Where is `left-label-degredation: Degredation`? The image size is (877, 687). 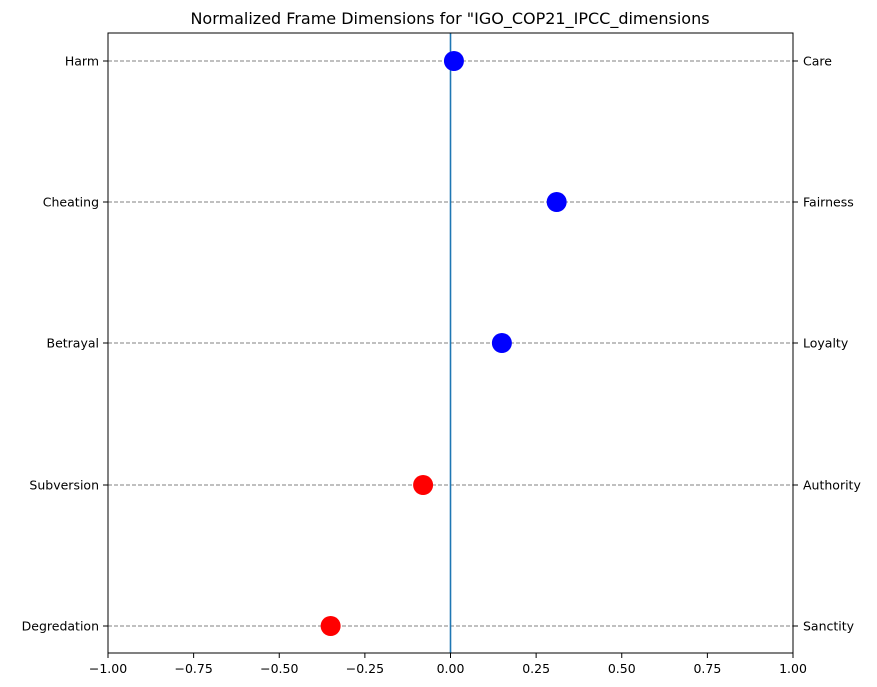 left-label-degredation: Degredation is located at coordinates (60, 626).